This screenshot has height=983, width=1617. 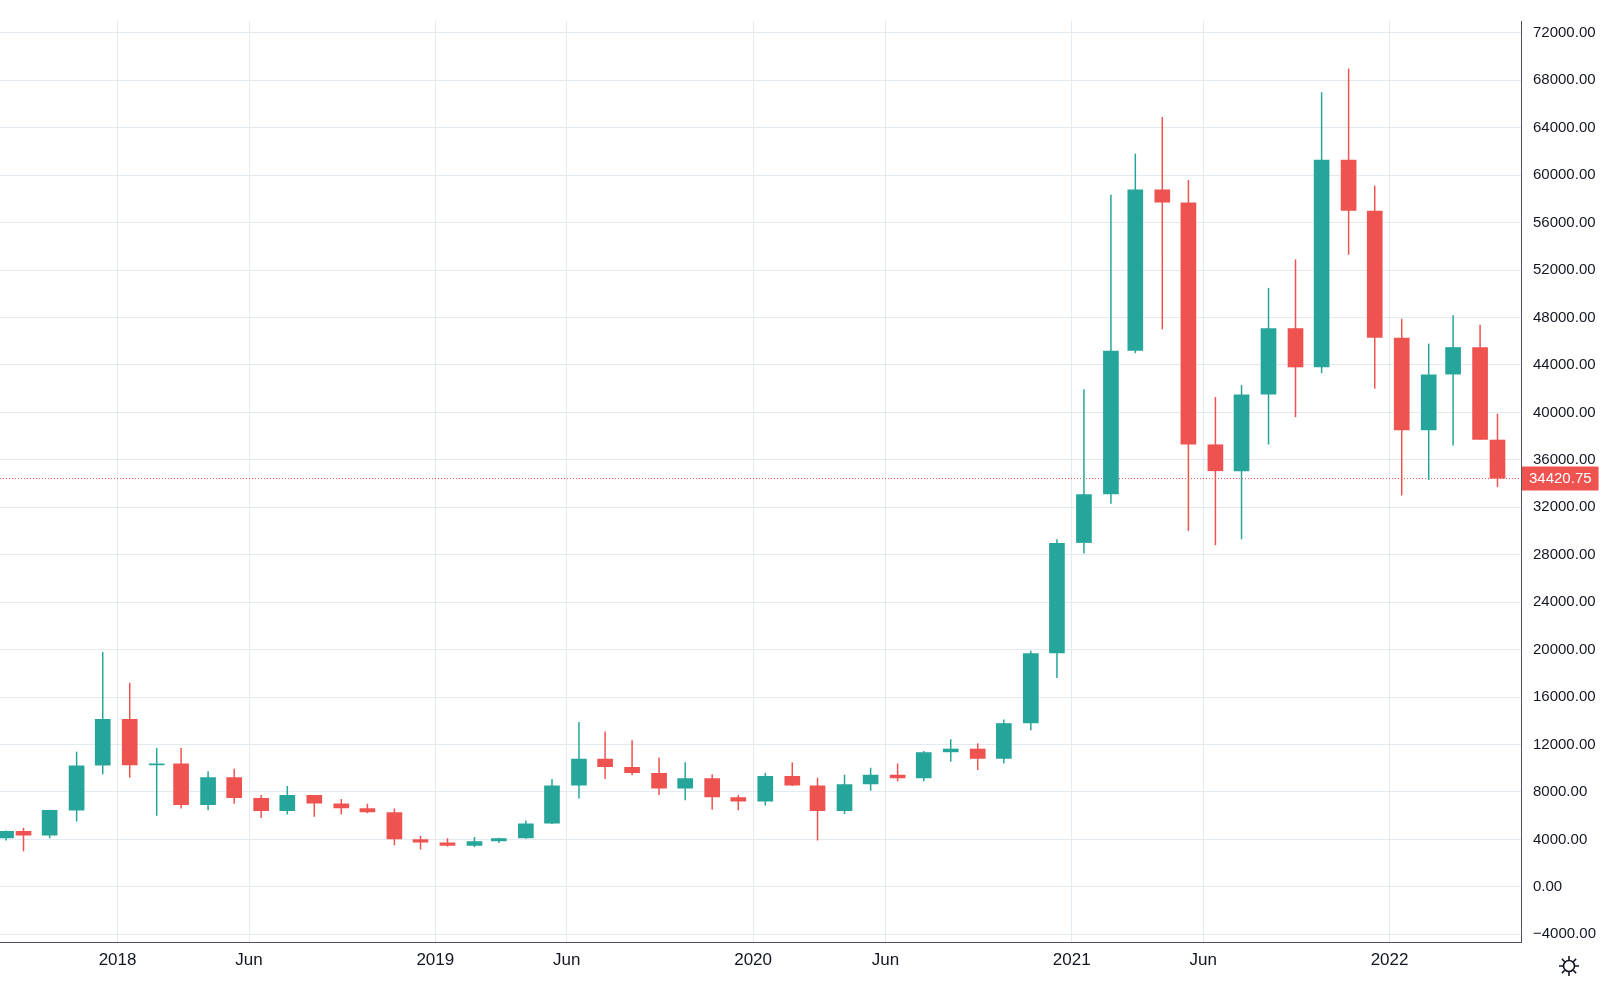 I want to click on y-tick-label: 48000.00, so click(x=1564, y=316).